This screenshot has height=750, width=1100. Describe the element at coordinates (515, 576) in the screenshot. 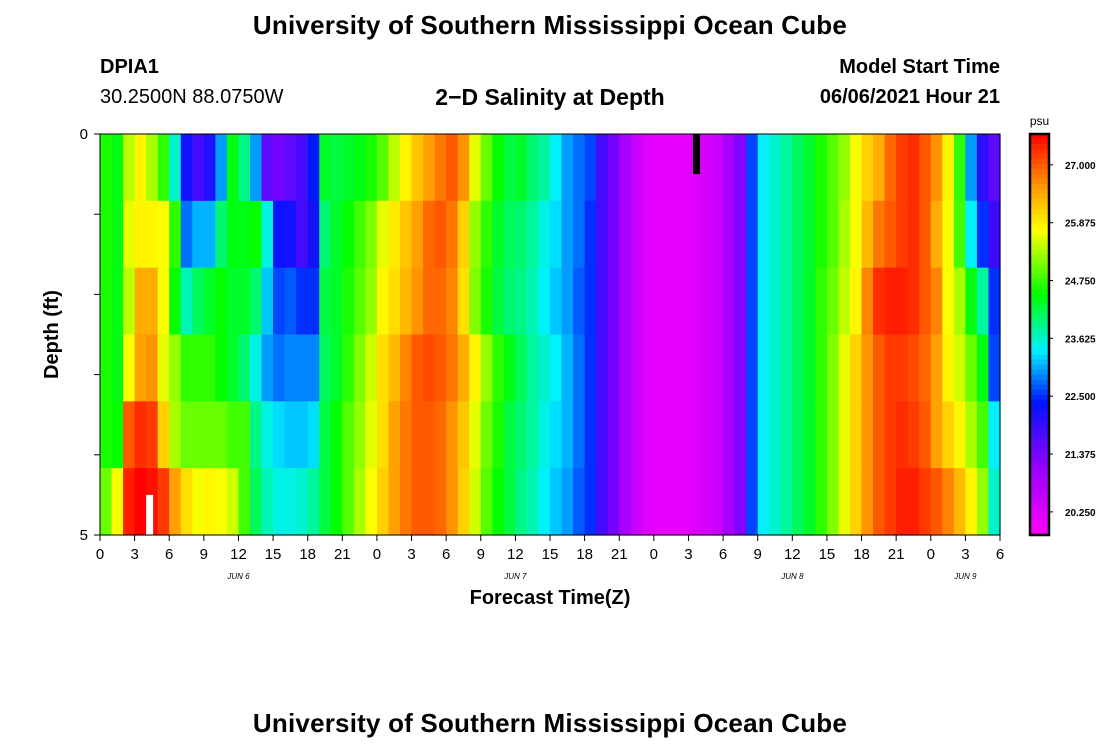

I see `date-label: JUN 7` at that location.